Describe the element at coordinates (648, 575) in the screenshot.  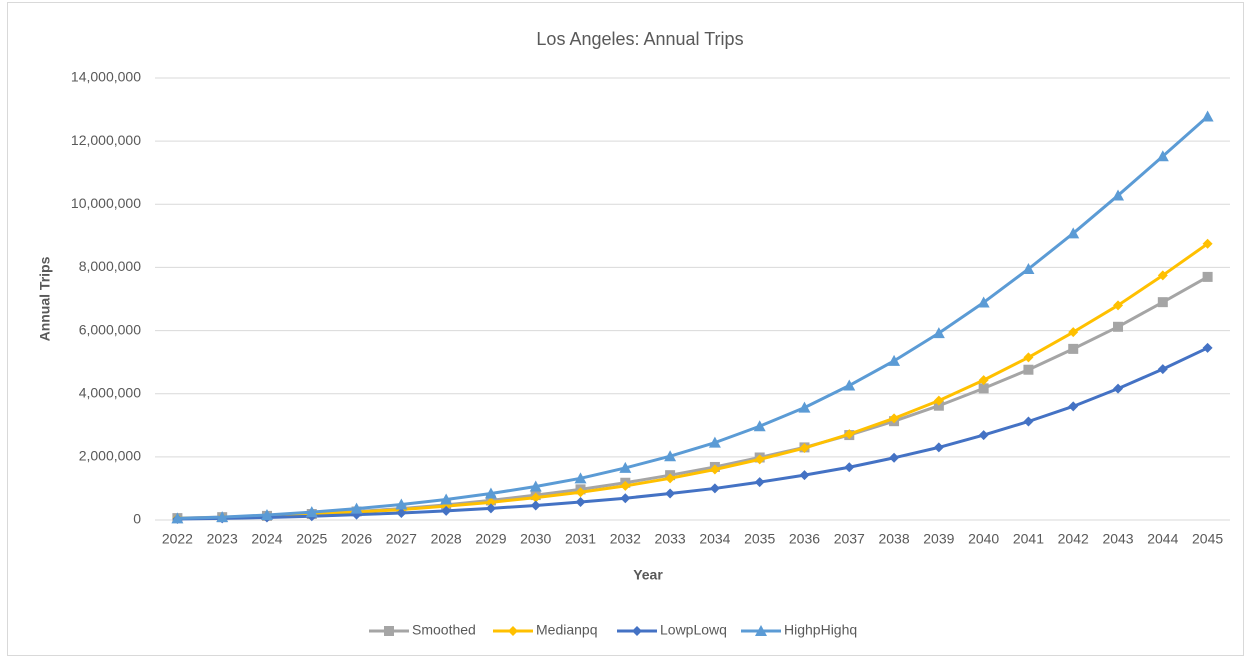
I see `x-axis-title: Year` at that location.